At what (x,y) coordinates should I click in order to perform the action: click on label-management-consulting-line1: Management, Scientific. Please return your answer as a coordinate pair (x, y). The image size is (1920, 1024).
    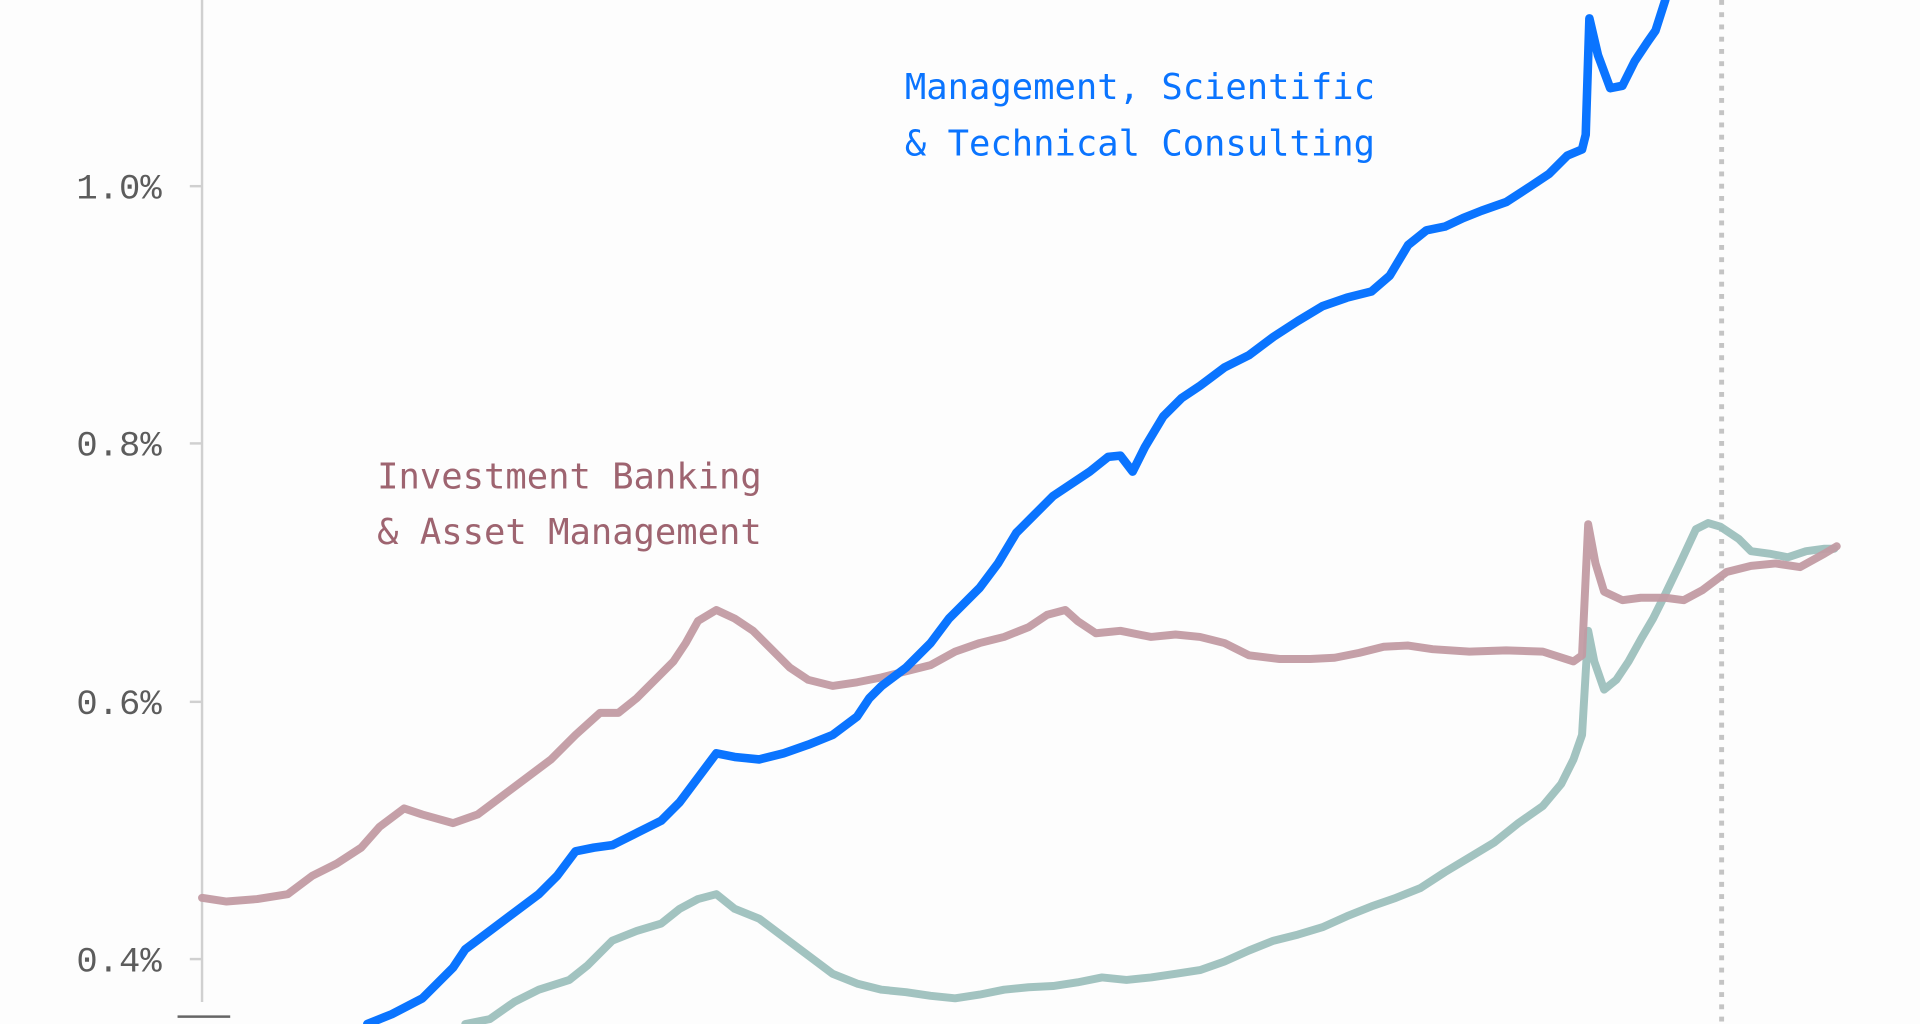
    Looking at the image, I should click on (1140, 87).